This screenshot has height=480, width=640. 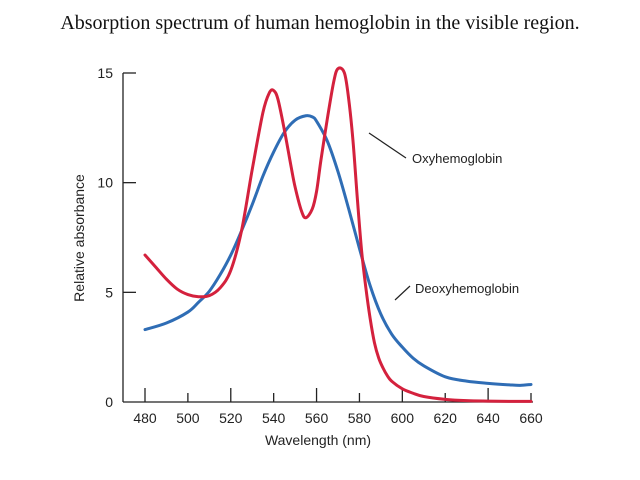 I want to click on y-tick-label: 15, so click(x=105, y=73).